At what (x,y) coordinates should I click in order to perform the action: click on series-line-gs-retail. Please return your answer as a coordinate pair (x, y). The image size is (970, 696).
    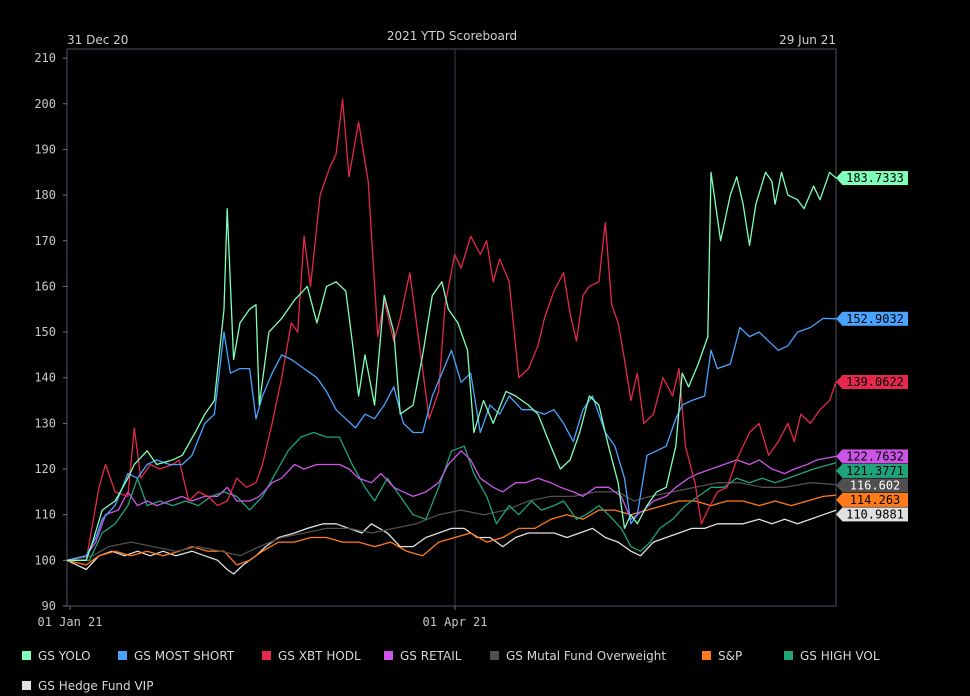
    Looking at the image, I should click on (451, 505).